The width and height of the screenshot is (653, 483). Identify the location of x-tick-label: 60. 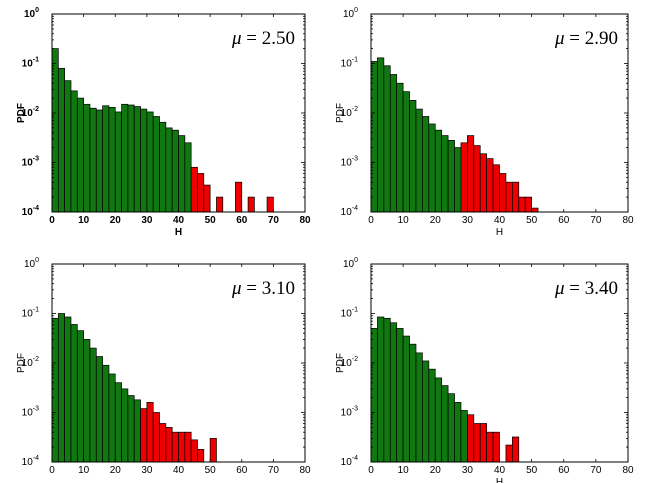
(242, 470).